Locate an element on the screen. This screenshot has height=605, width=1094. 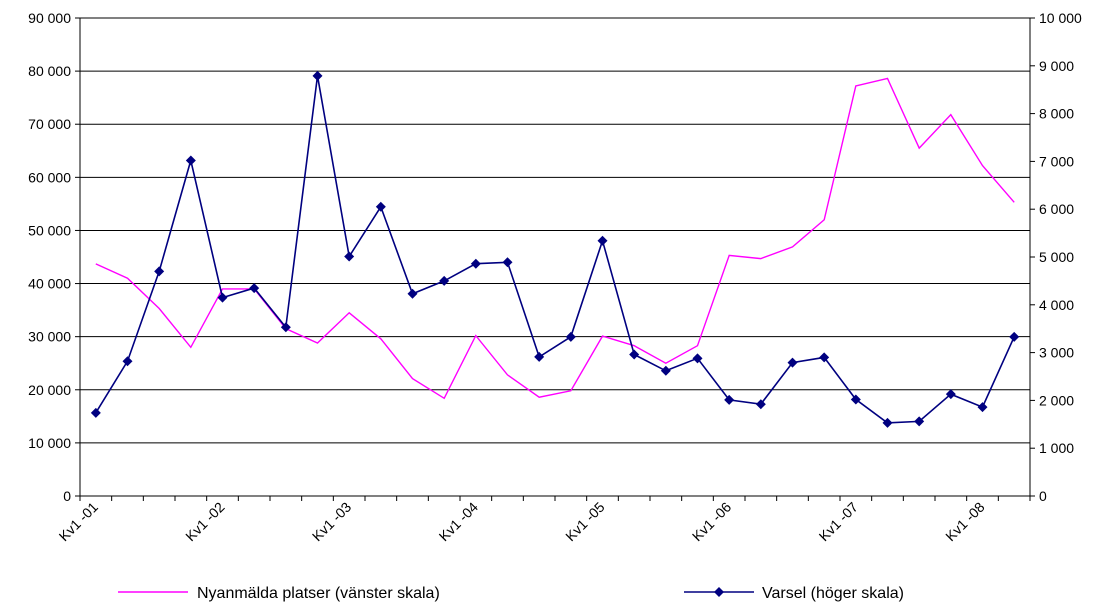
right-tick-label: 7 000 is located at coordinates (1056, 161).